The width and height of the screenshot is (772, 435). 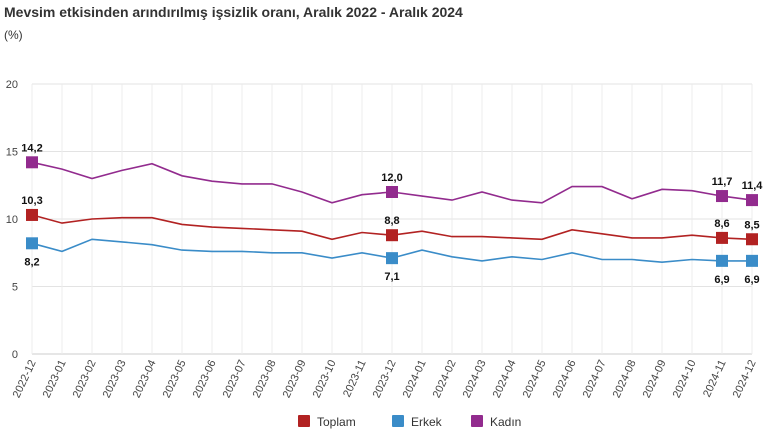 What do you see at coordinates (15, 355) in the screenshot?
I see `y-tick-label: 0` at bounding box center [15, 355].